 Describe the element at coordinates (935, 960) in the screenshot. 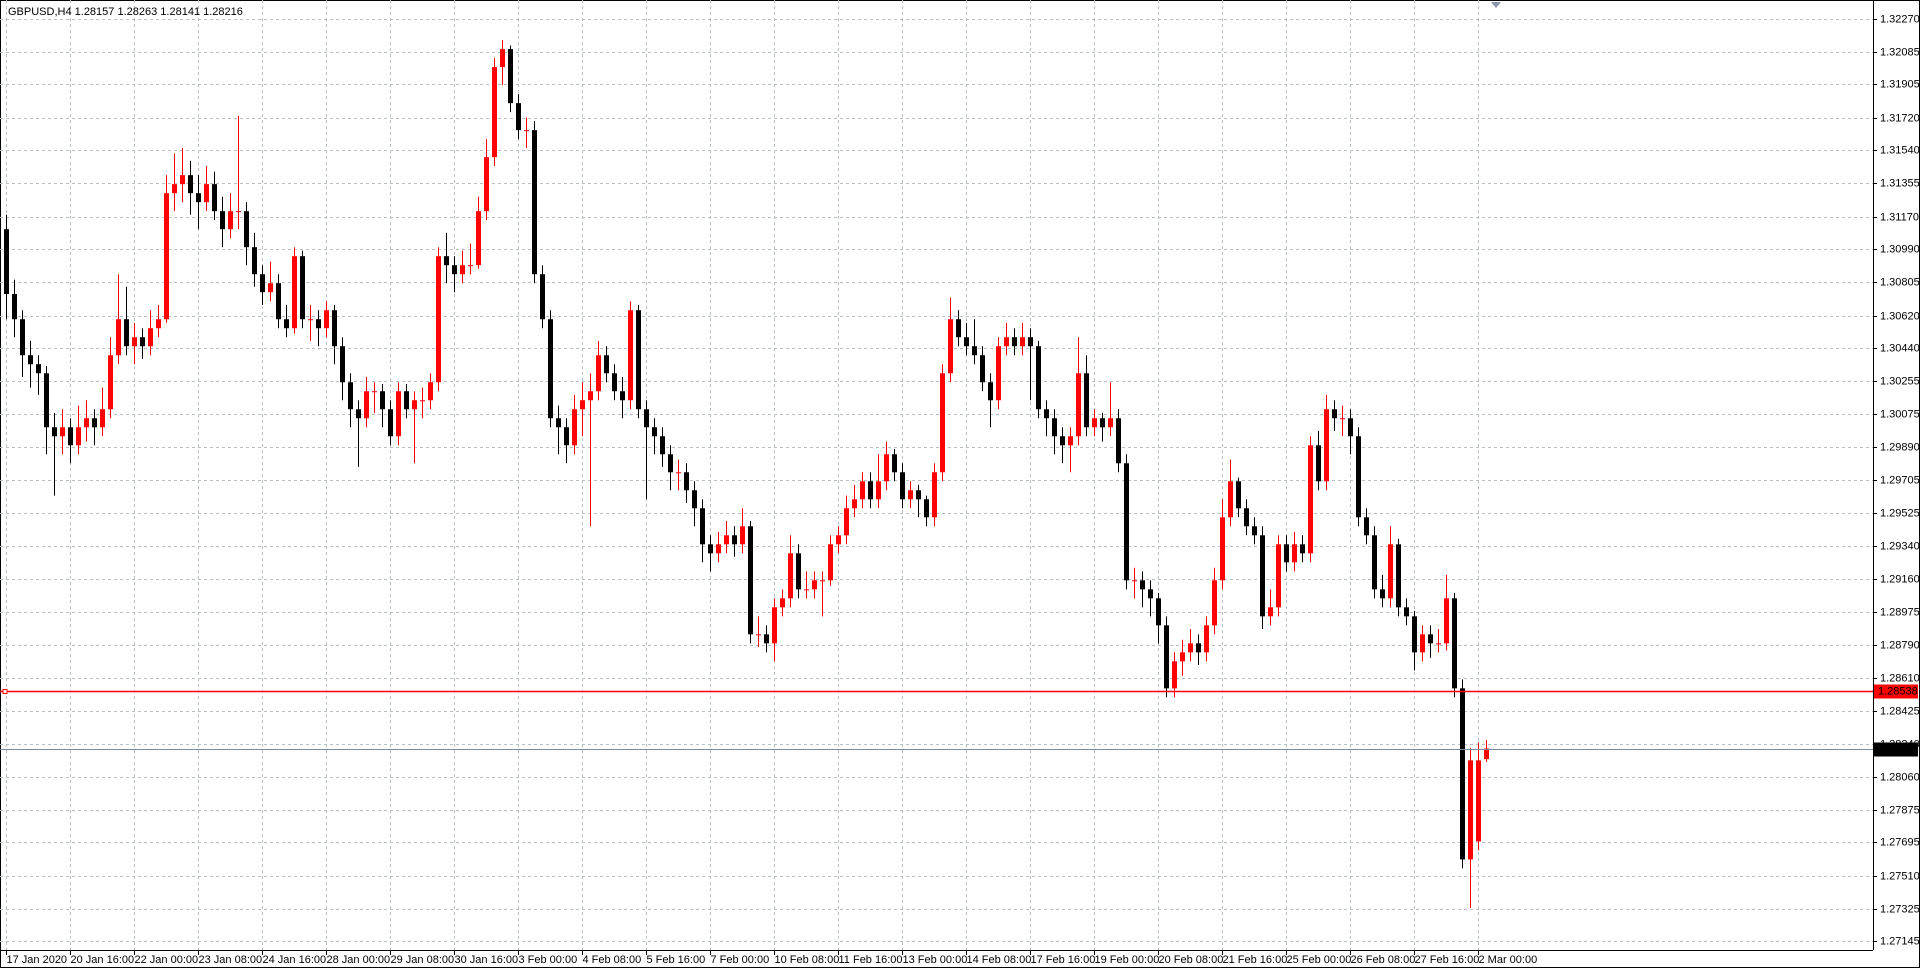

I see `x-tick-label: 13 Feb 00:00` at that location.